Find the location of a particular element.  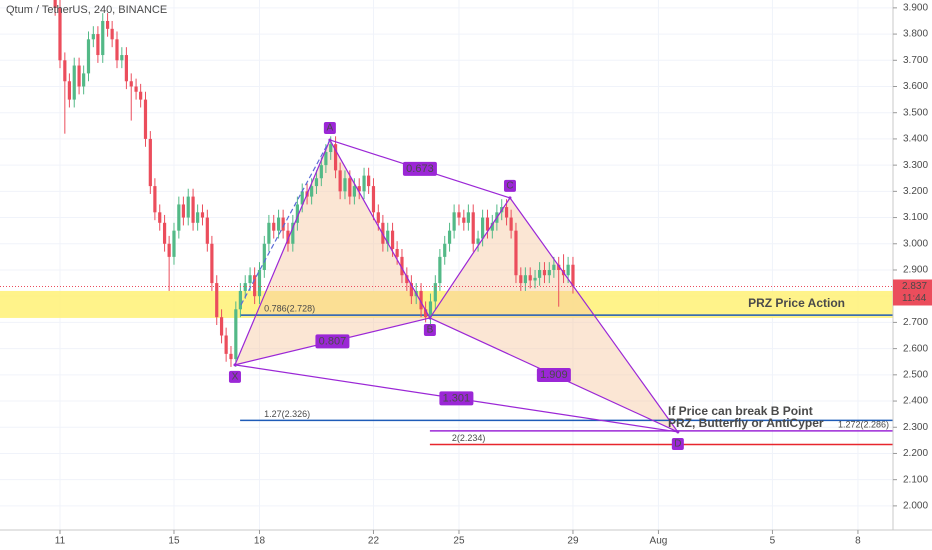

y-tick-label: 3.200 is located at coordinates (915, 191).